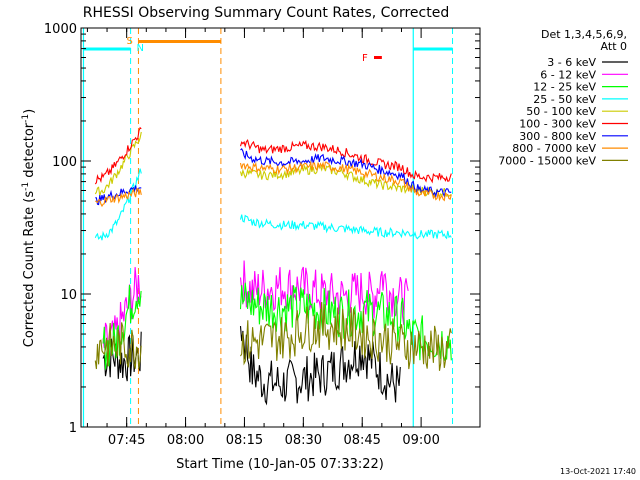 The width and height of the screenshot is (640, 480). I want to click on legend-entry-label: 300 - 800 keV, so click(557, 136).